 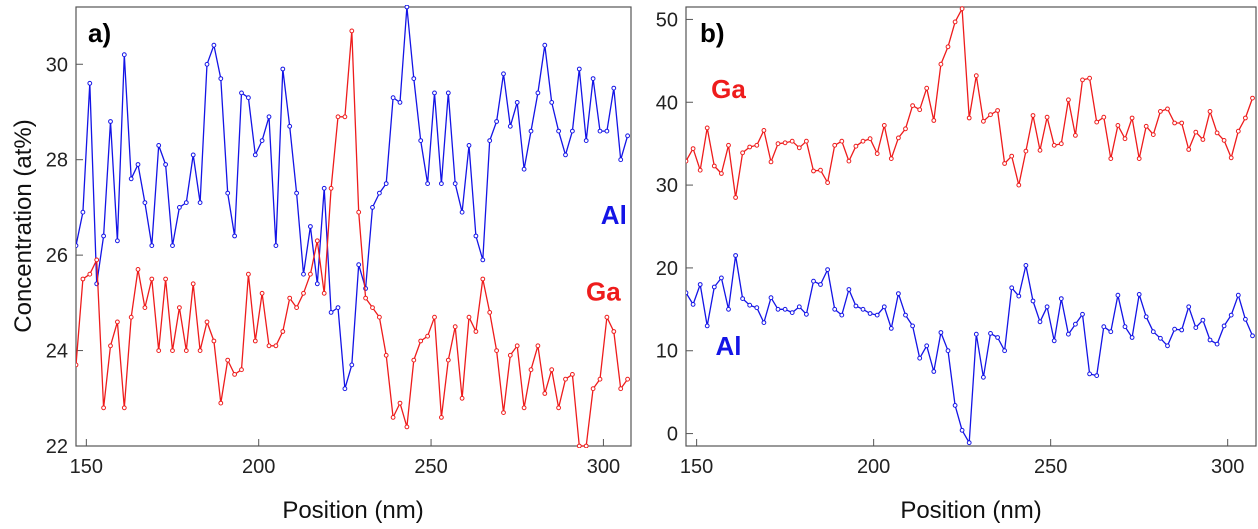 I want to click on y-tick-label: 50, so click(x=667, y=20).